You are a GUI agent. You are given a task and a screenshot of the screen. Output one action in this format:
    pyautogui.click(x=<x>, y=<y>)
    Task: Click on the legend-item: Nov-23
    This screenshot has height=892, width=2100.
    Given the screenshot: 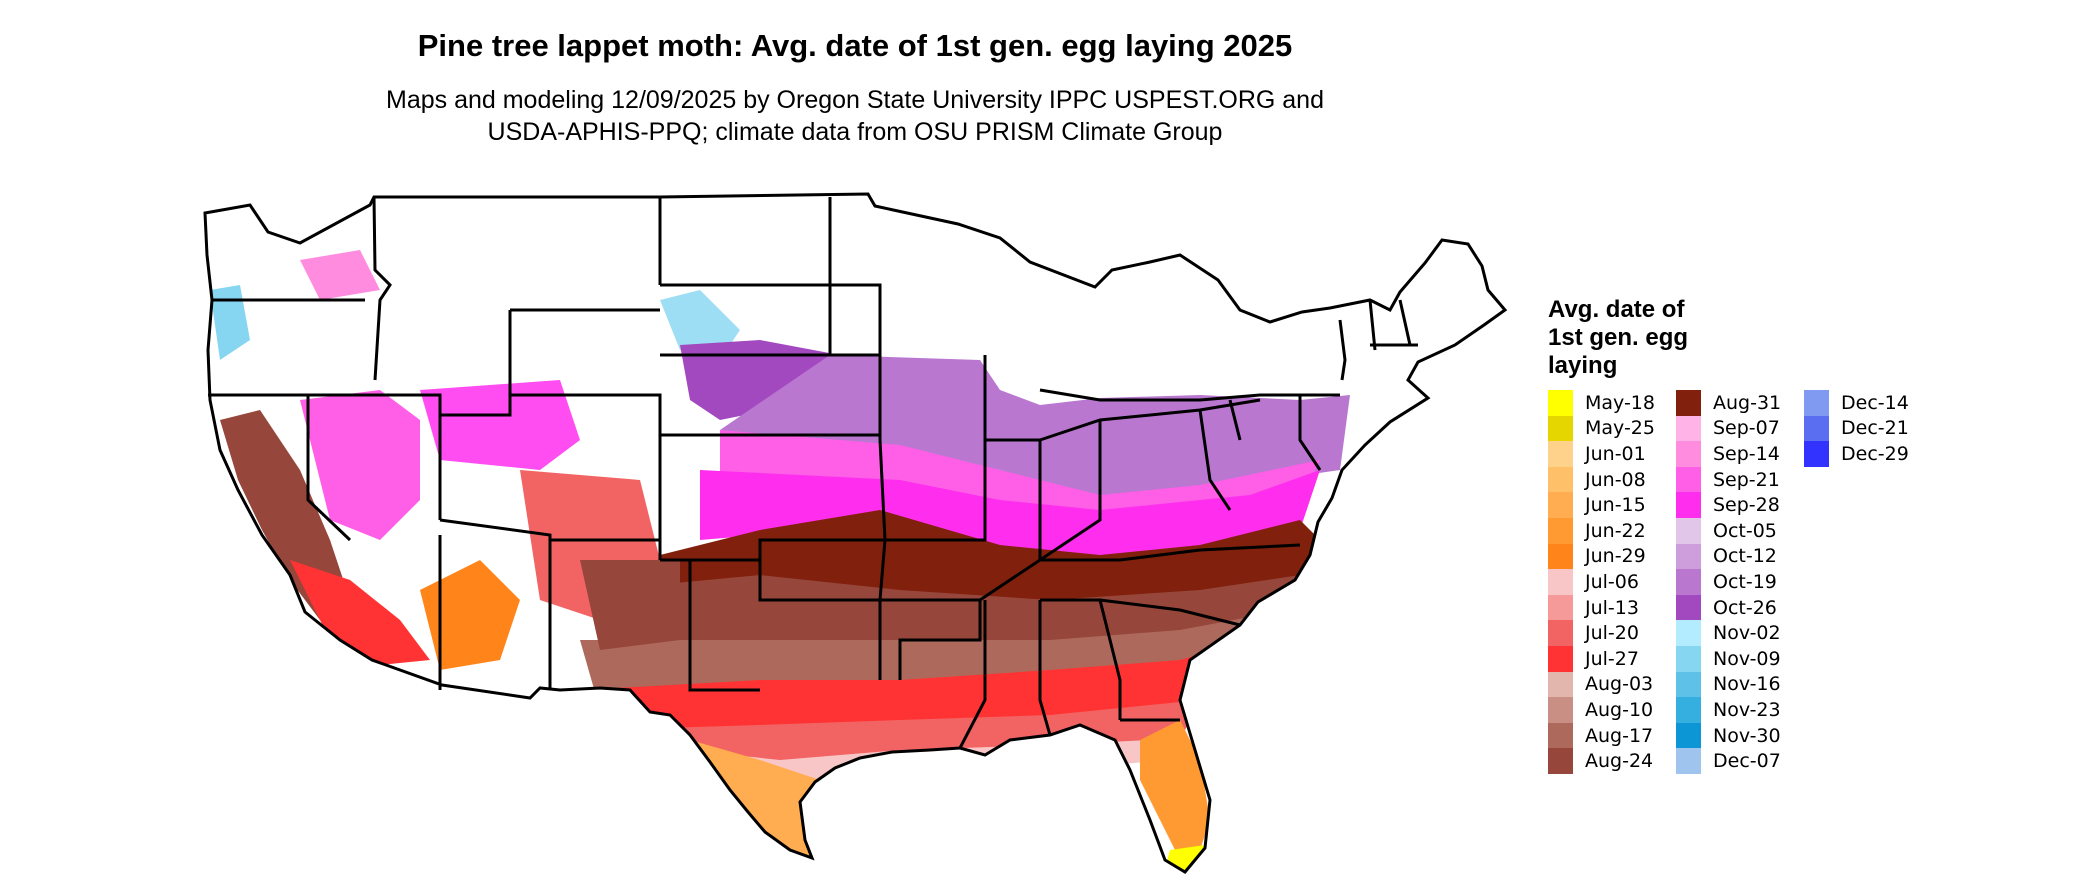 What is the action you would take?
    pyautogui.click(x=1728, y=710)
    